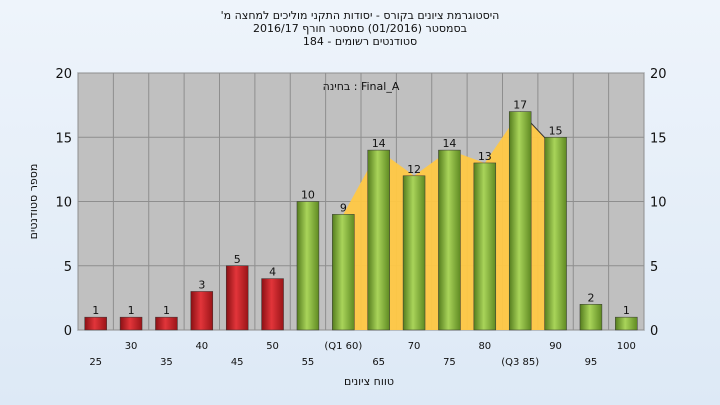  I want to click on chart-title-line-3: סטודנטים רשומים - 184, so click(360, 41).